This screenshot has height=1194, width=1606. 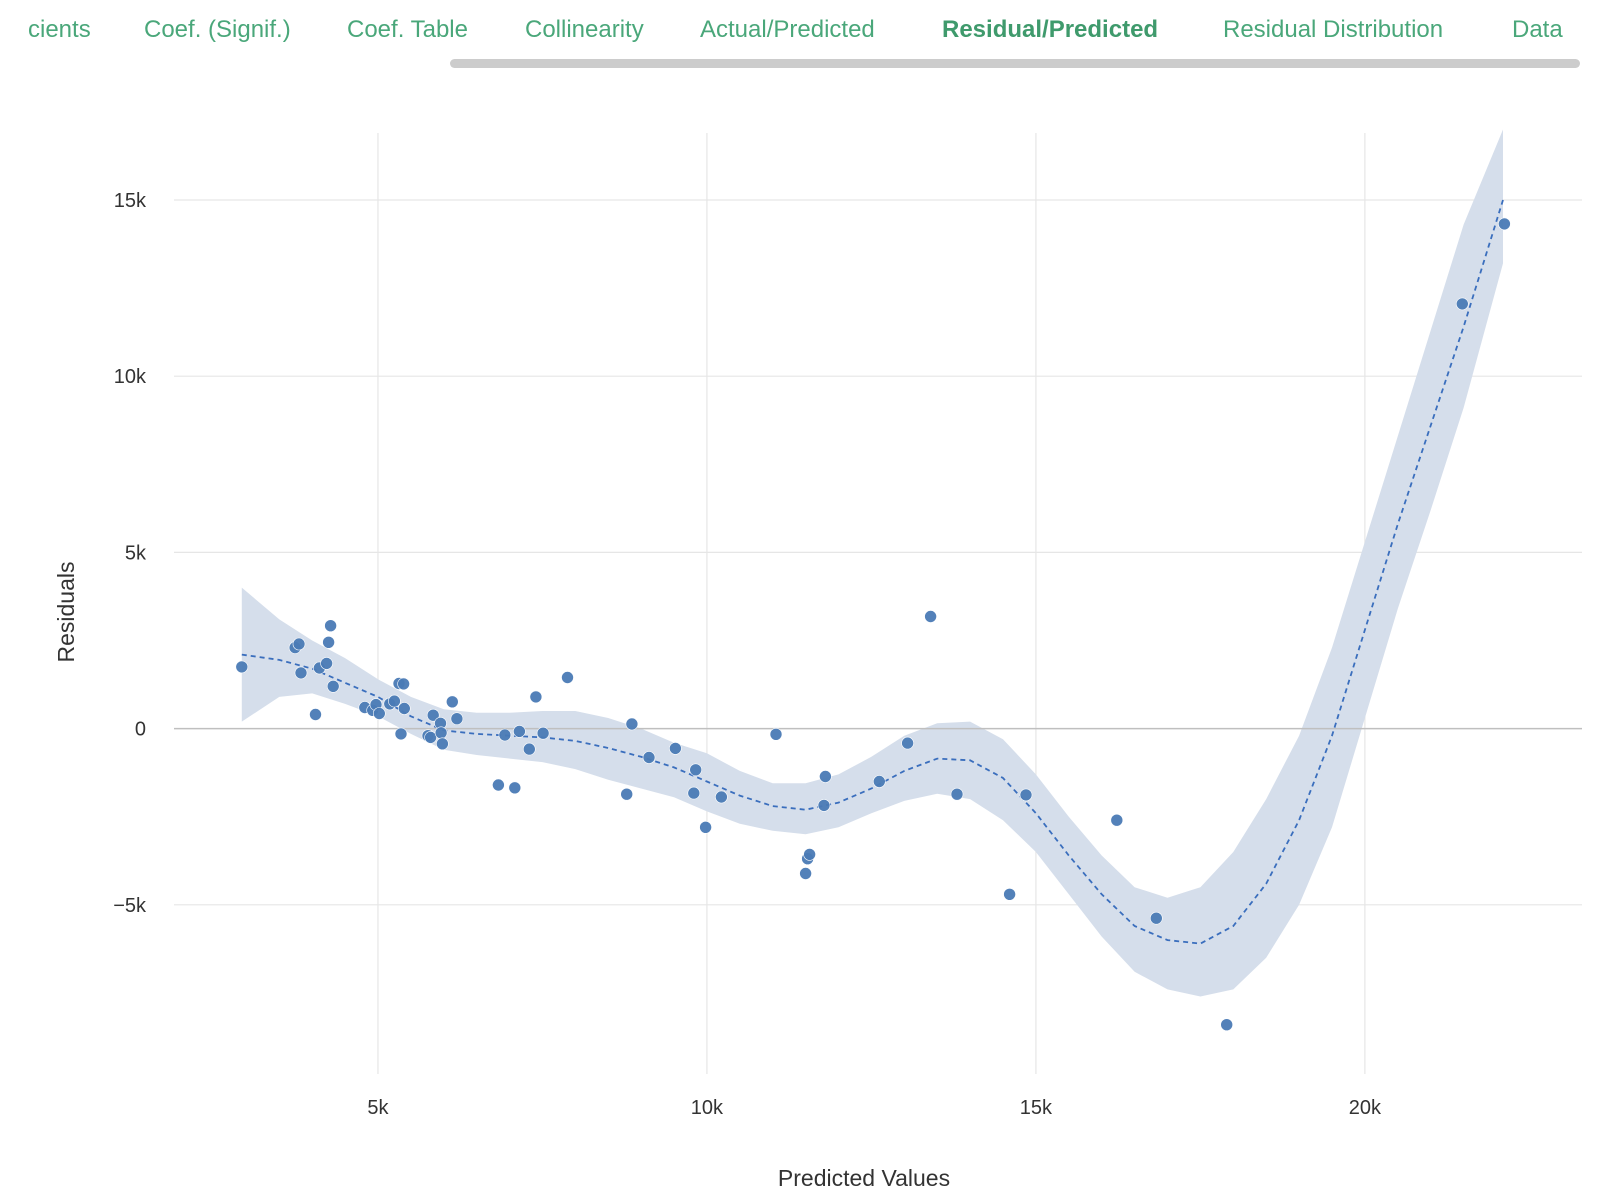 I want to click on x-axis-title: Predicted Values, so click(x=864, y=1178).